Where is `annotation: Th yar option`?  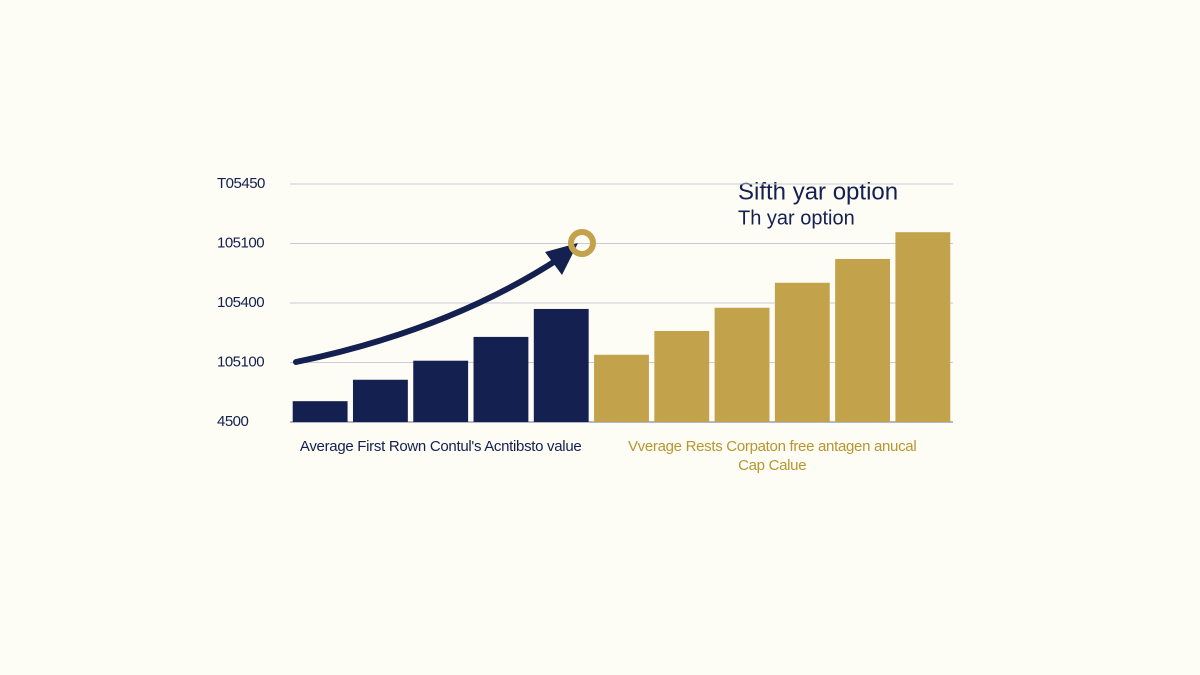 annotation: Th yar option is located at coordinates (796, 218).